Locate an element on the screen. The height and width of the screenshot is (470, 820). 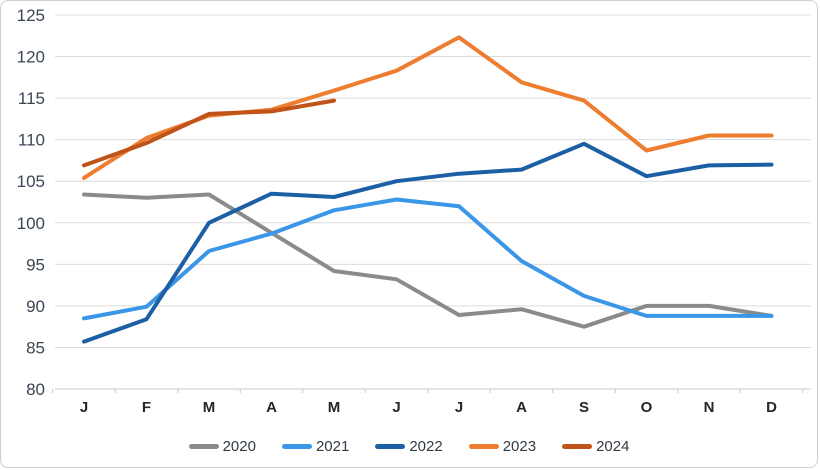
legend-item-2020: 2020 is located at coordinates (222, 446).